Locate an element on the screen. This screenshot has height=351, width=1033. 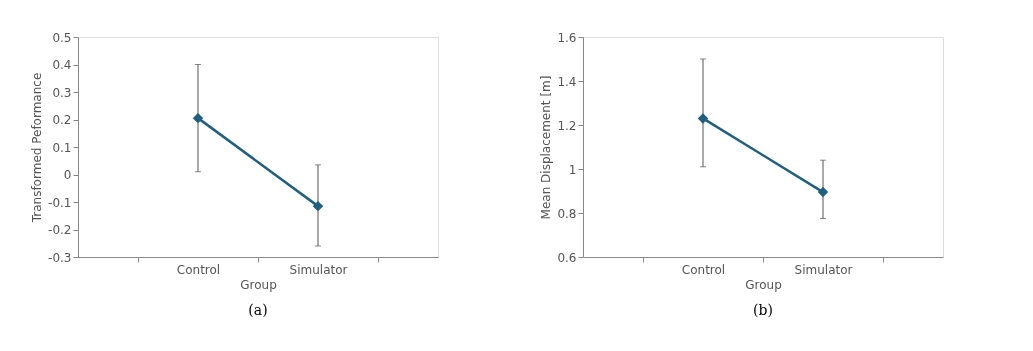
y-tick-label: 0.8 is located at coordinates (567, 213).